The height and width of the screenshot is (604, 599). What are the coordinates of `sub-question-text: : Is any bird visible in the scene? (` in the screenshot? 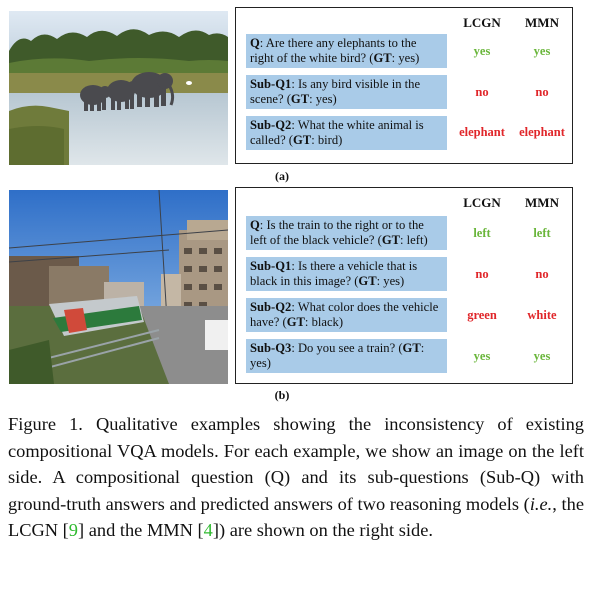 It's located at (335, 91).